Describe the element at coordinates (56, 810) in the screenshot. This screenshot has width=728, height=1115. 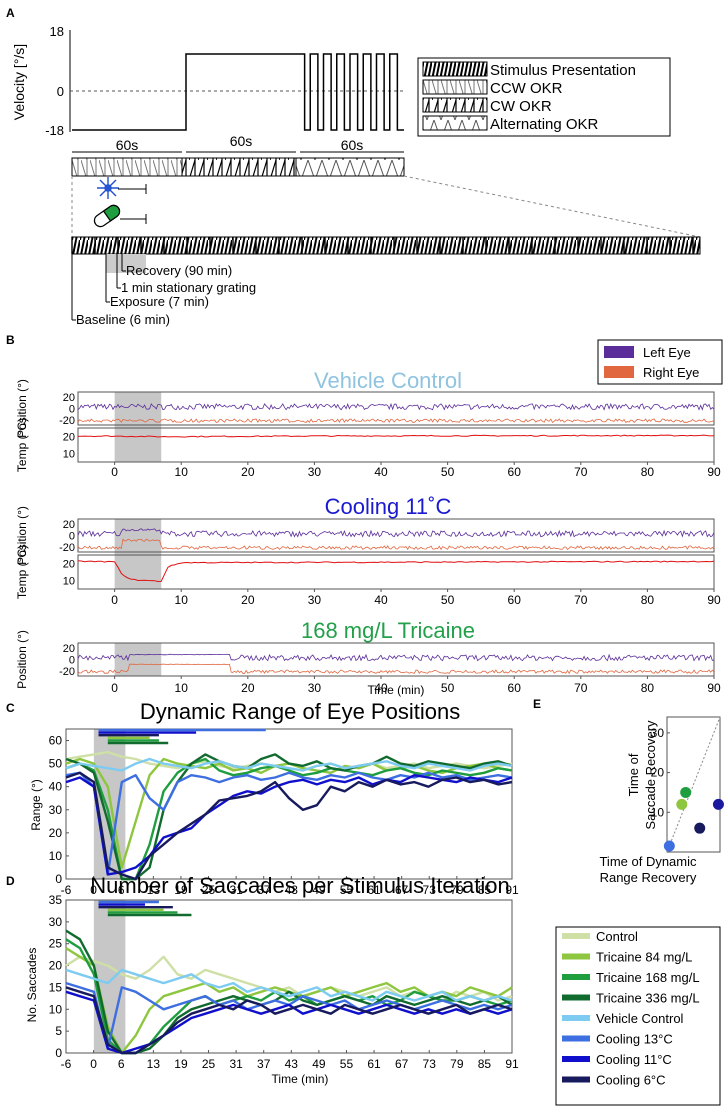
I see `y-tick-label: 30` at that location.